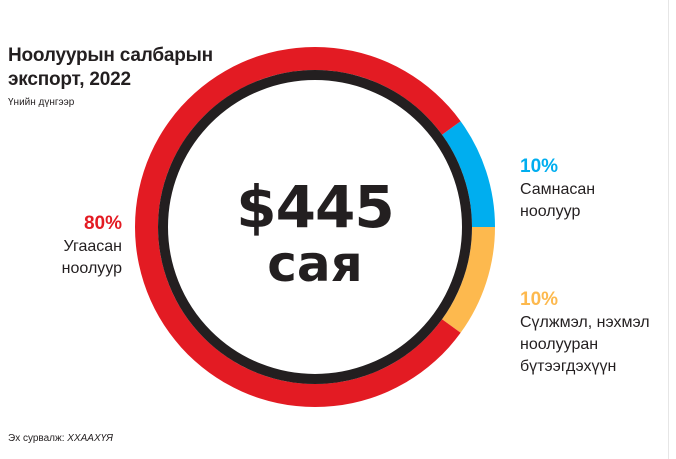  I want to click on source-value: ХХААХҮЯ, so click(90, 438).